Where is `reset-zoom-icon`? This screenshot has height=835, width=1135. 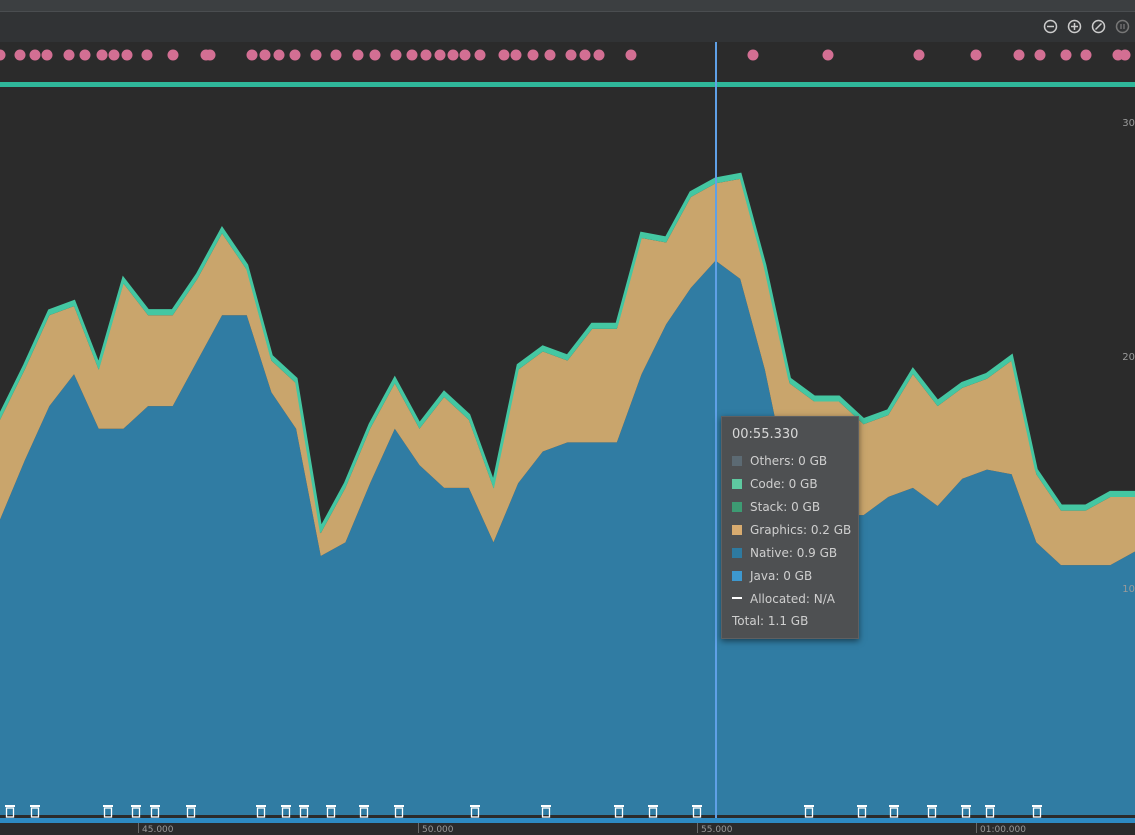
reset-zoom-icon is located at coordinates (1098, 26).